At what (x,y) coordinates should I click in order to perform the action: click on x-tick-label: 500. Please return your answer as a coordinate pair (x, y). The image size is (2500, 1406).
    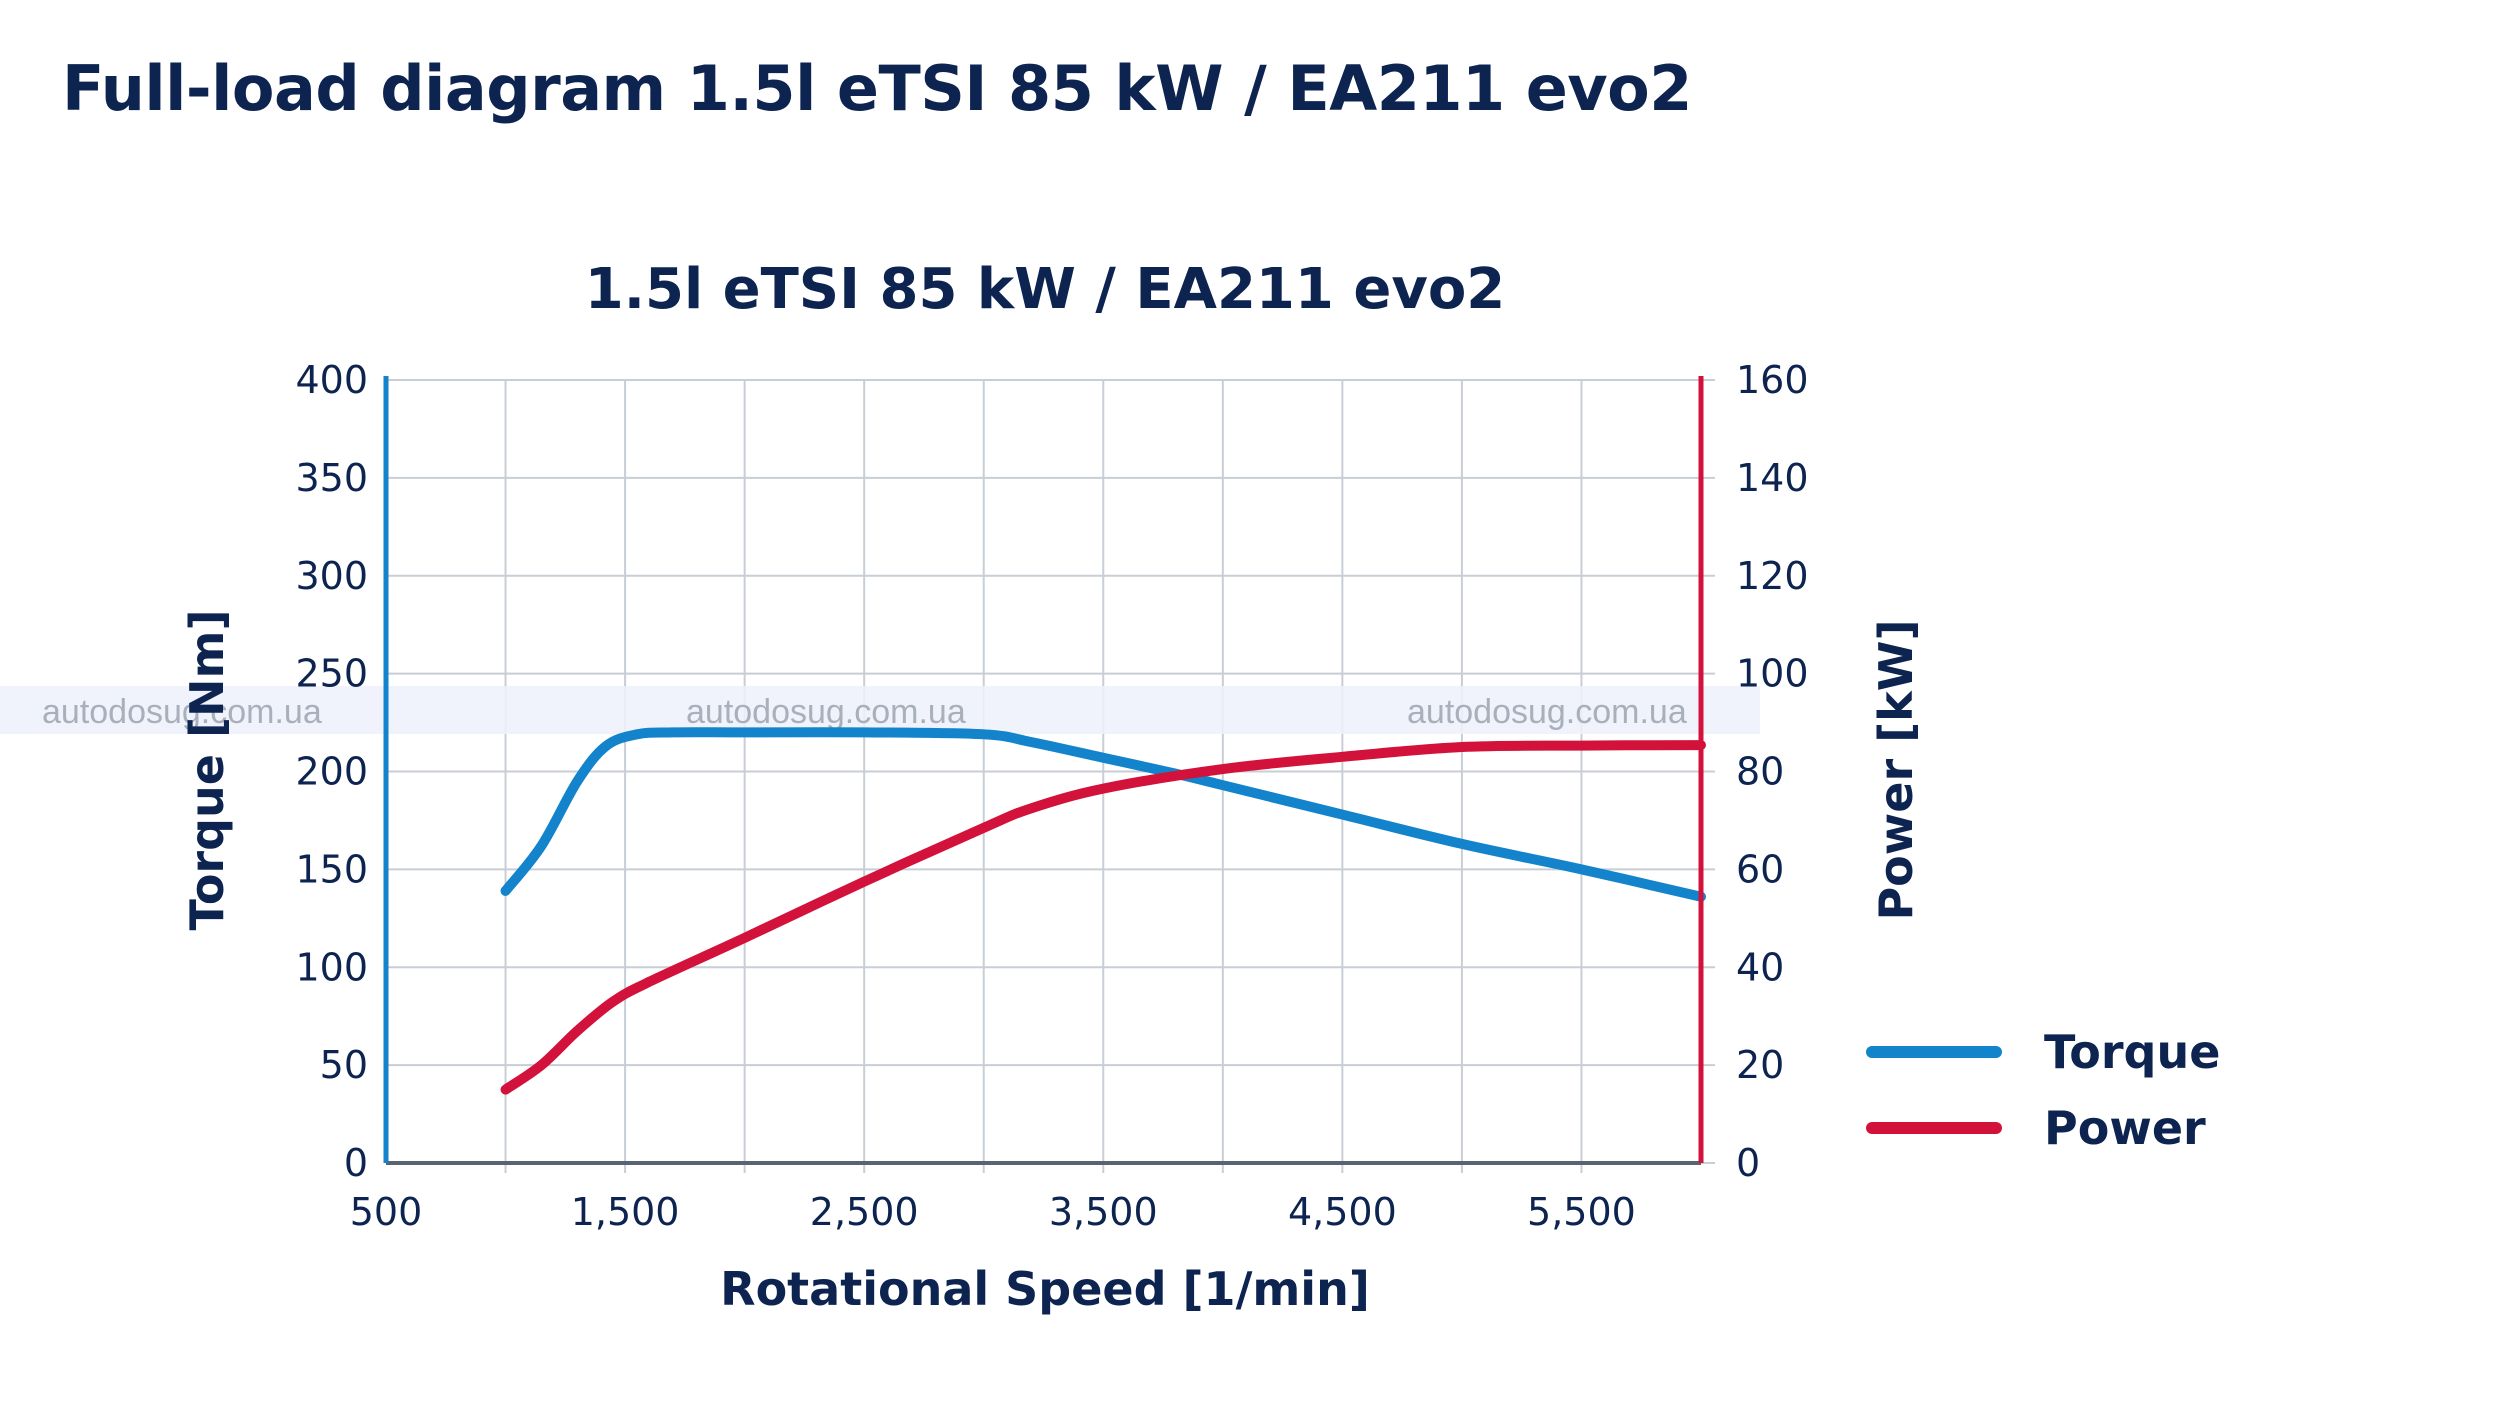
    Looking at the image, I should click on (386, 1212).